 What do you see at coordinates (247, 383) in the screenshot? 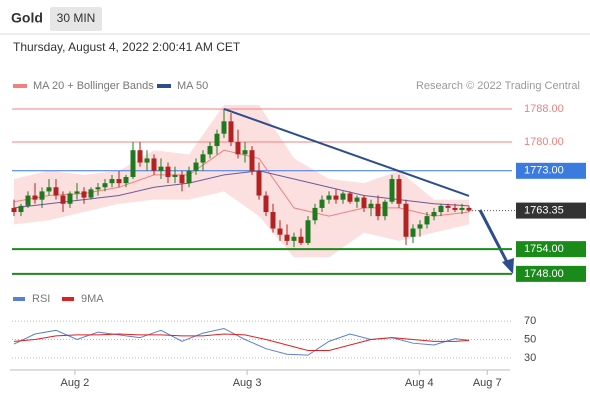
I see `x-tick-label: Aug 3` at bounding box center [247, 383].